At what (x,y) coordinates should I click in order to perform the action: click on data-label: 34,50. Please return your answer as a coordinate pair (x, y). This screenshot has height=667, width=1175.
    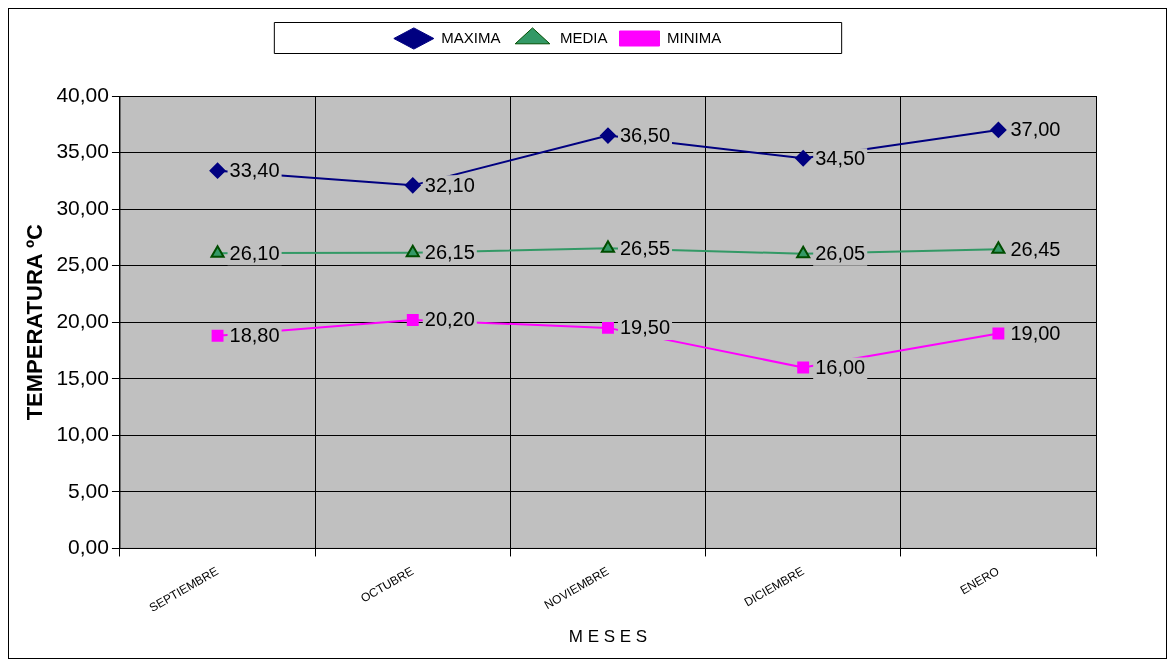
    Looking at the image, I should click on (840, 157).